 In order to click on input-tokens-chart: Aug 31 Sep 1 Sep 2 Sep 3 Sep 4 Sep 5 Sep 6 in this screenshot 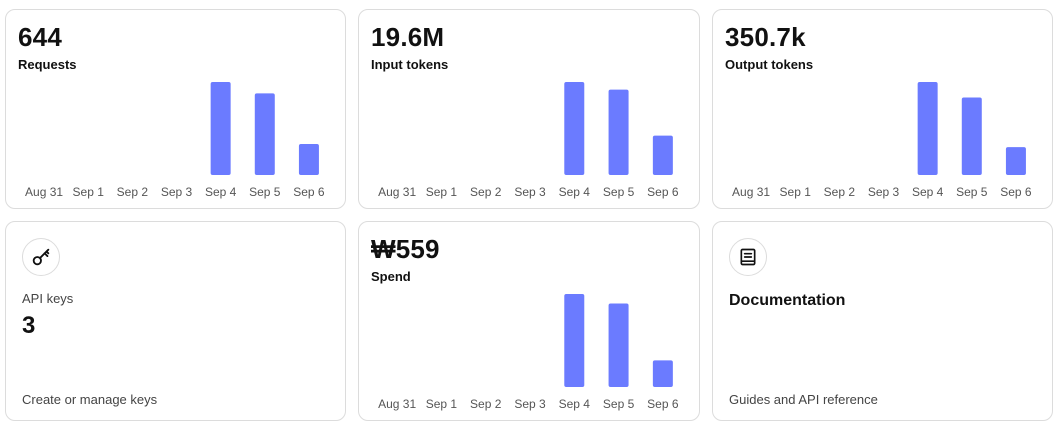, I will do `click(528, 140)`.